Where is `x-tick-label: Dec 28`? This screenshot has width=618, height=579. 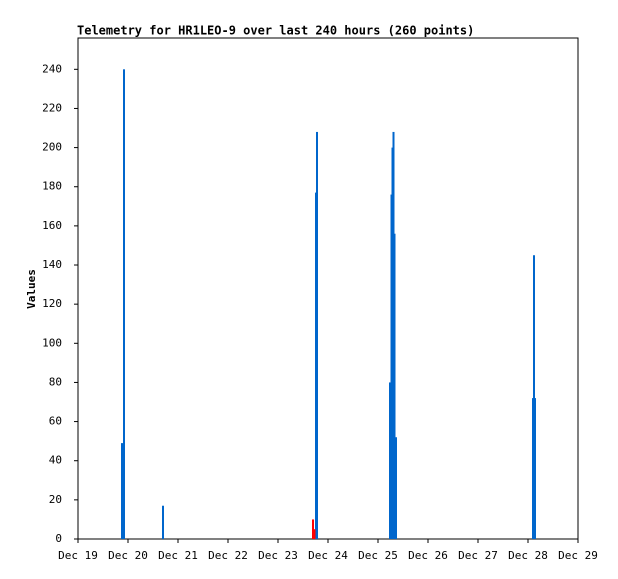
x-tick-label: Dec 28 is located at coordinates (528, 555).